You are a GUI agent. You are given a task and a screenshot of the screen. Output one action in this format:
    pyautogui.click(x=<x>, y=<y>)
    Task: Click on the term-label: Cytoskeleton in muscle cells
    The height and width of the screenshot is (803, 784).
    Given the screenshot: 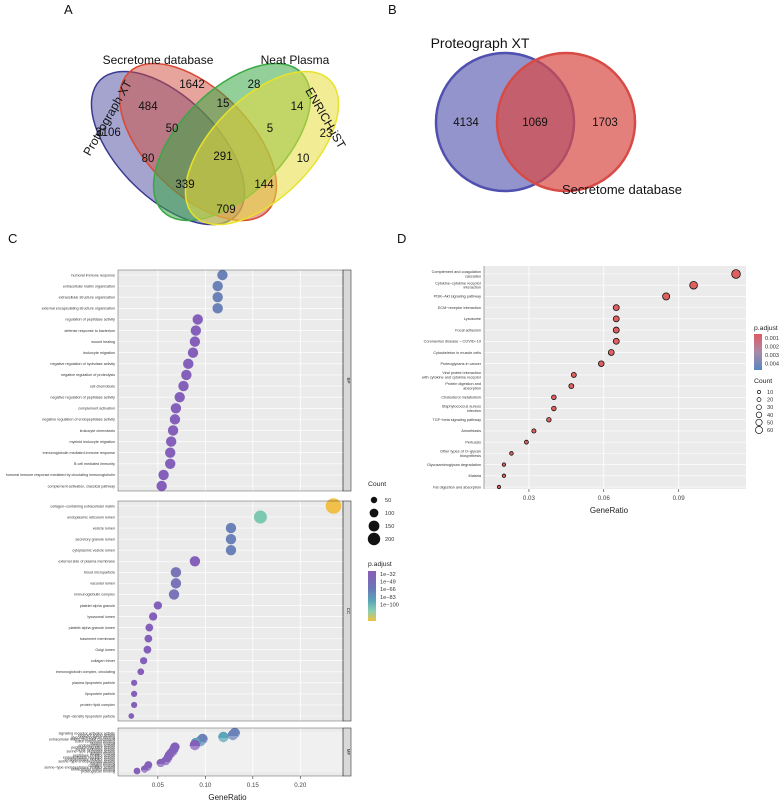 What is the action you would take?
    pyautogui.click(x=457, y=353)
    